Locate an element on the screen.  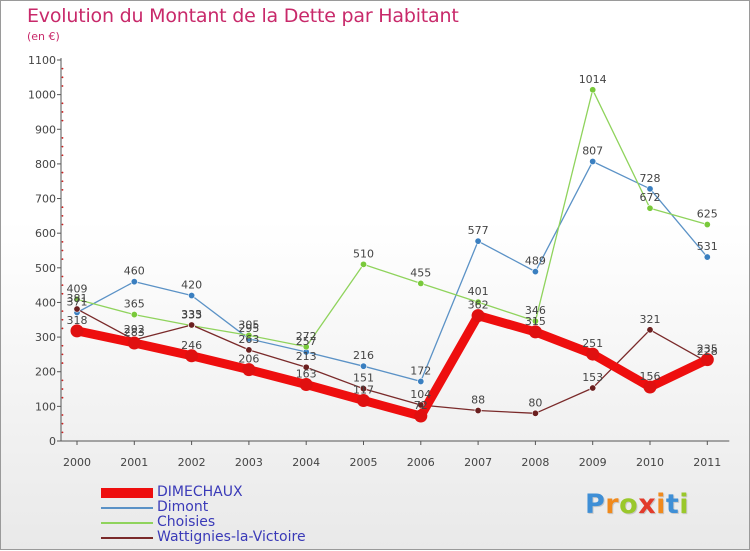
legend-item: DIMECHAUX is located at coordinates (203, 492).